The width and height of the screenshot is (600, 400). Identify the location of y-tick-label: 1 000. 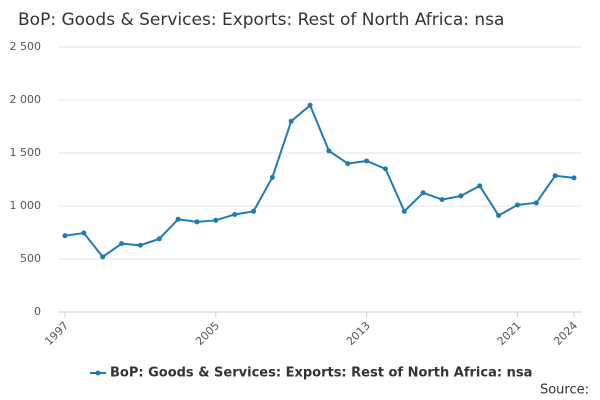
(26, 205).